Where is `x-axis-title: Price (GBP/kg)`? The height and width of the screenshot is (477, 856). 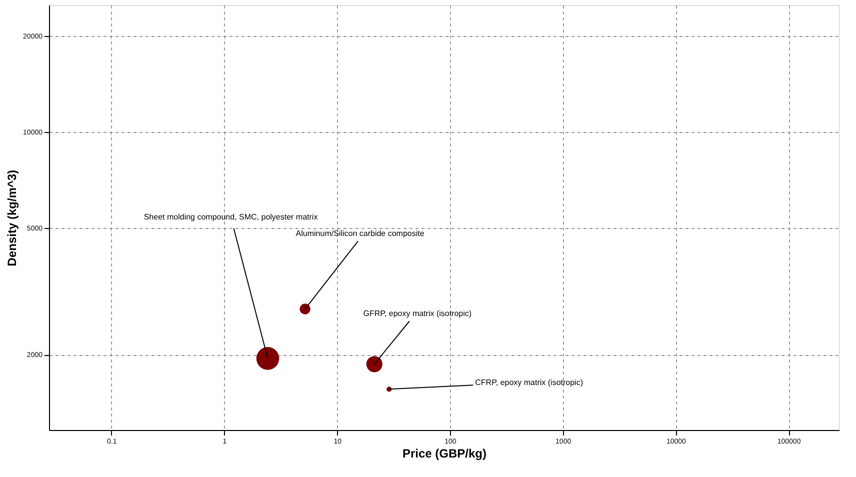 x-axis-title: Price (GBP/kg) is located at coordinates (444, 453).